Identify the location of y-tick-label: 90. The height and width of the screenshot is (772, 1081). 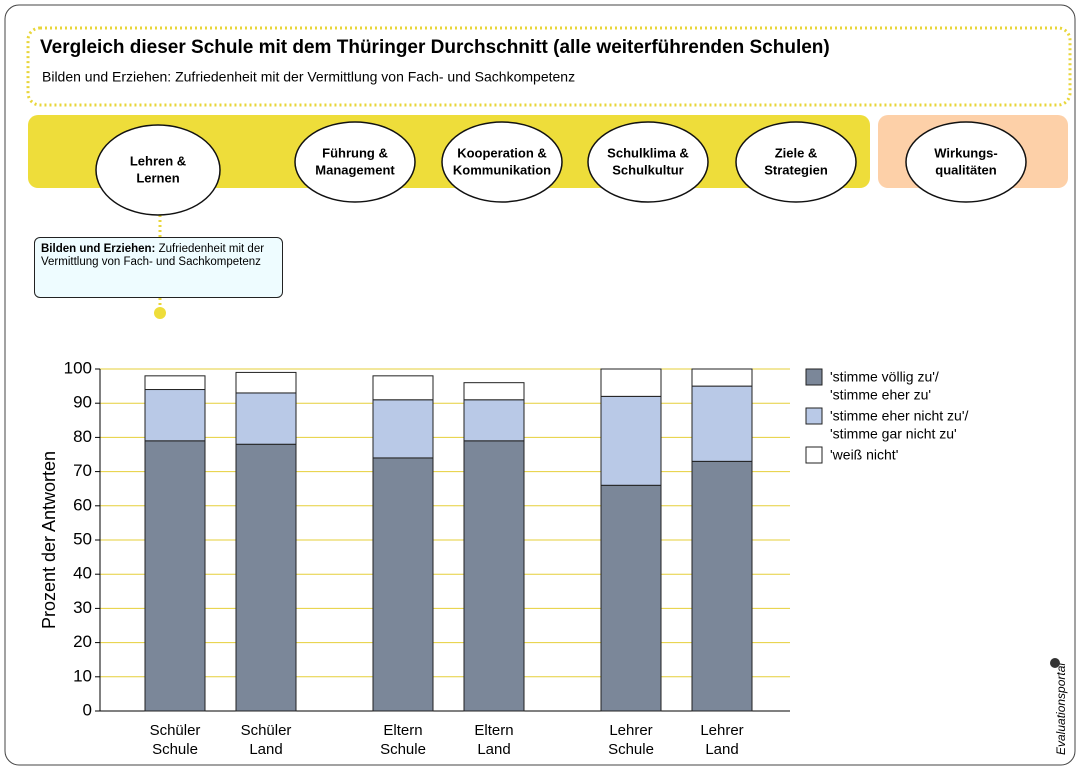
(82, 402).